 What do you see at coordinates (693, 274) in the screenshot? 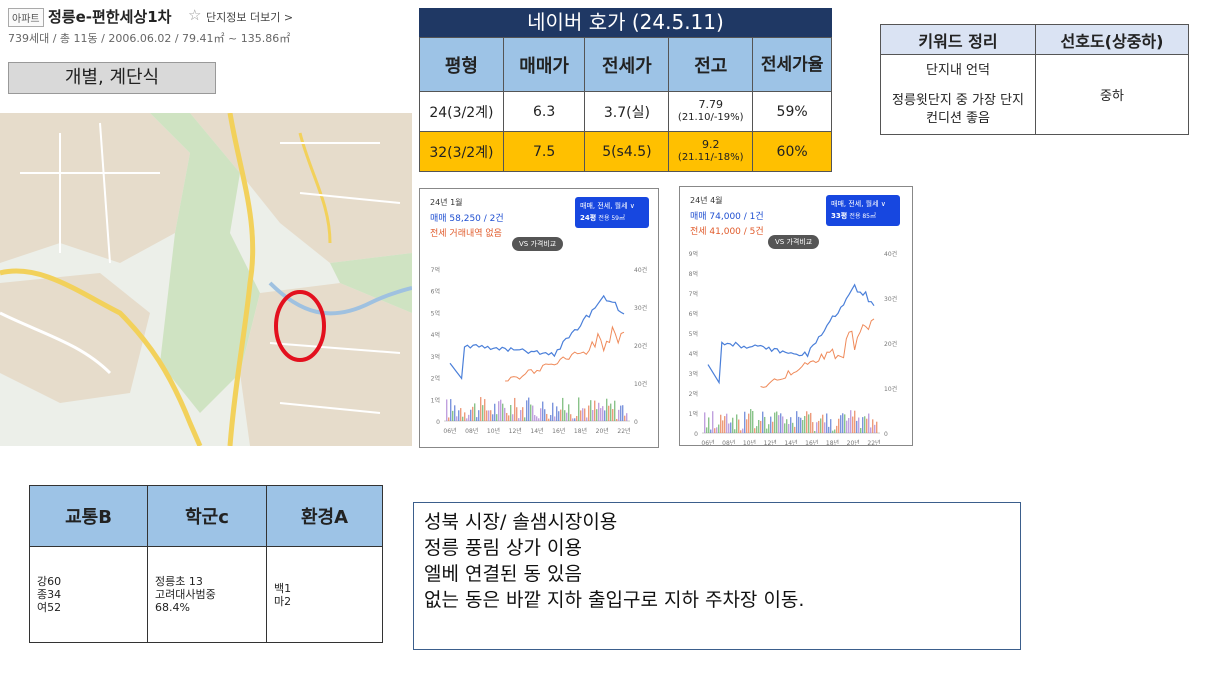
I see `y-tick-label: 8억` at bounding box center [693, 274].